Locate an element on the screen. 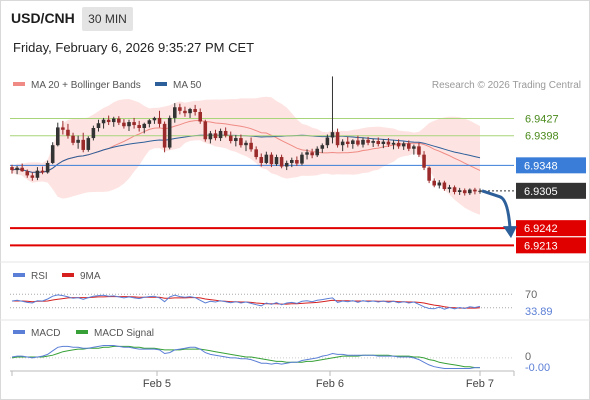 The height and width of the screenshot is (400, 590). legend-ma20-label: MA 20 + Bollinger Bands is located at coordinates (86, 85).